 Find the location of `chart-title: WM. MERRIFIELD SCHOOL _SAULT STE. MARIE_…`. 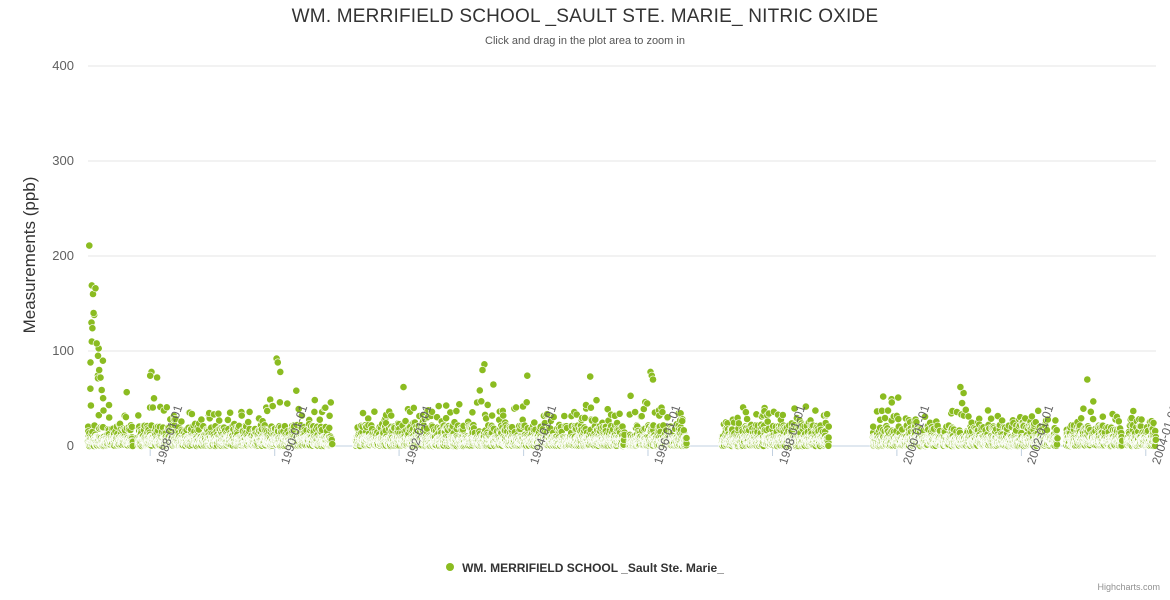

chart-title: WM. MERRIFIELD SCHOOL _SAULT STE. MARIE_… is located at coordinates (585, 16).